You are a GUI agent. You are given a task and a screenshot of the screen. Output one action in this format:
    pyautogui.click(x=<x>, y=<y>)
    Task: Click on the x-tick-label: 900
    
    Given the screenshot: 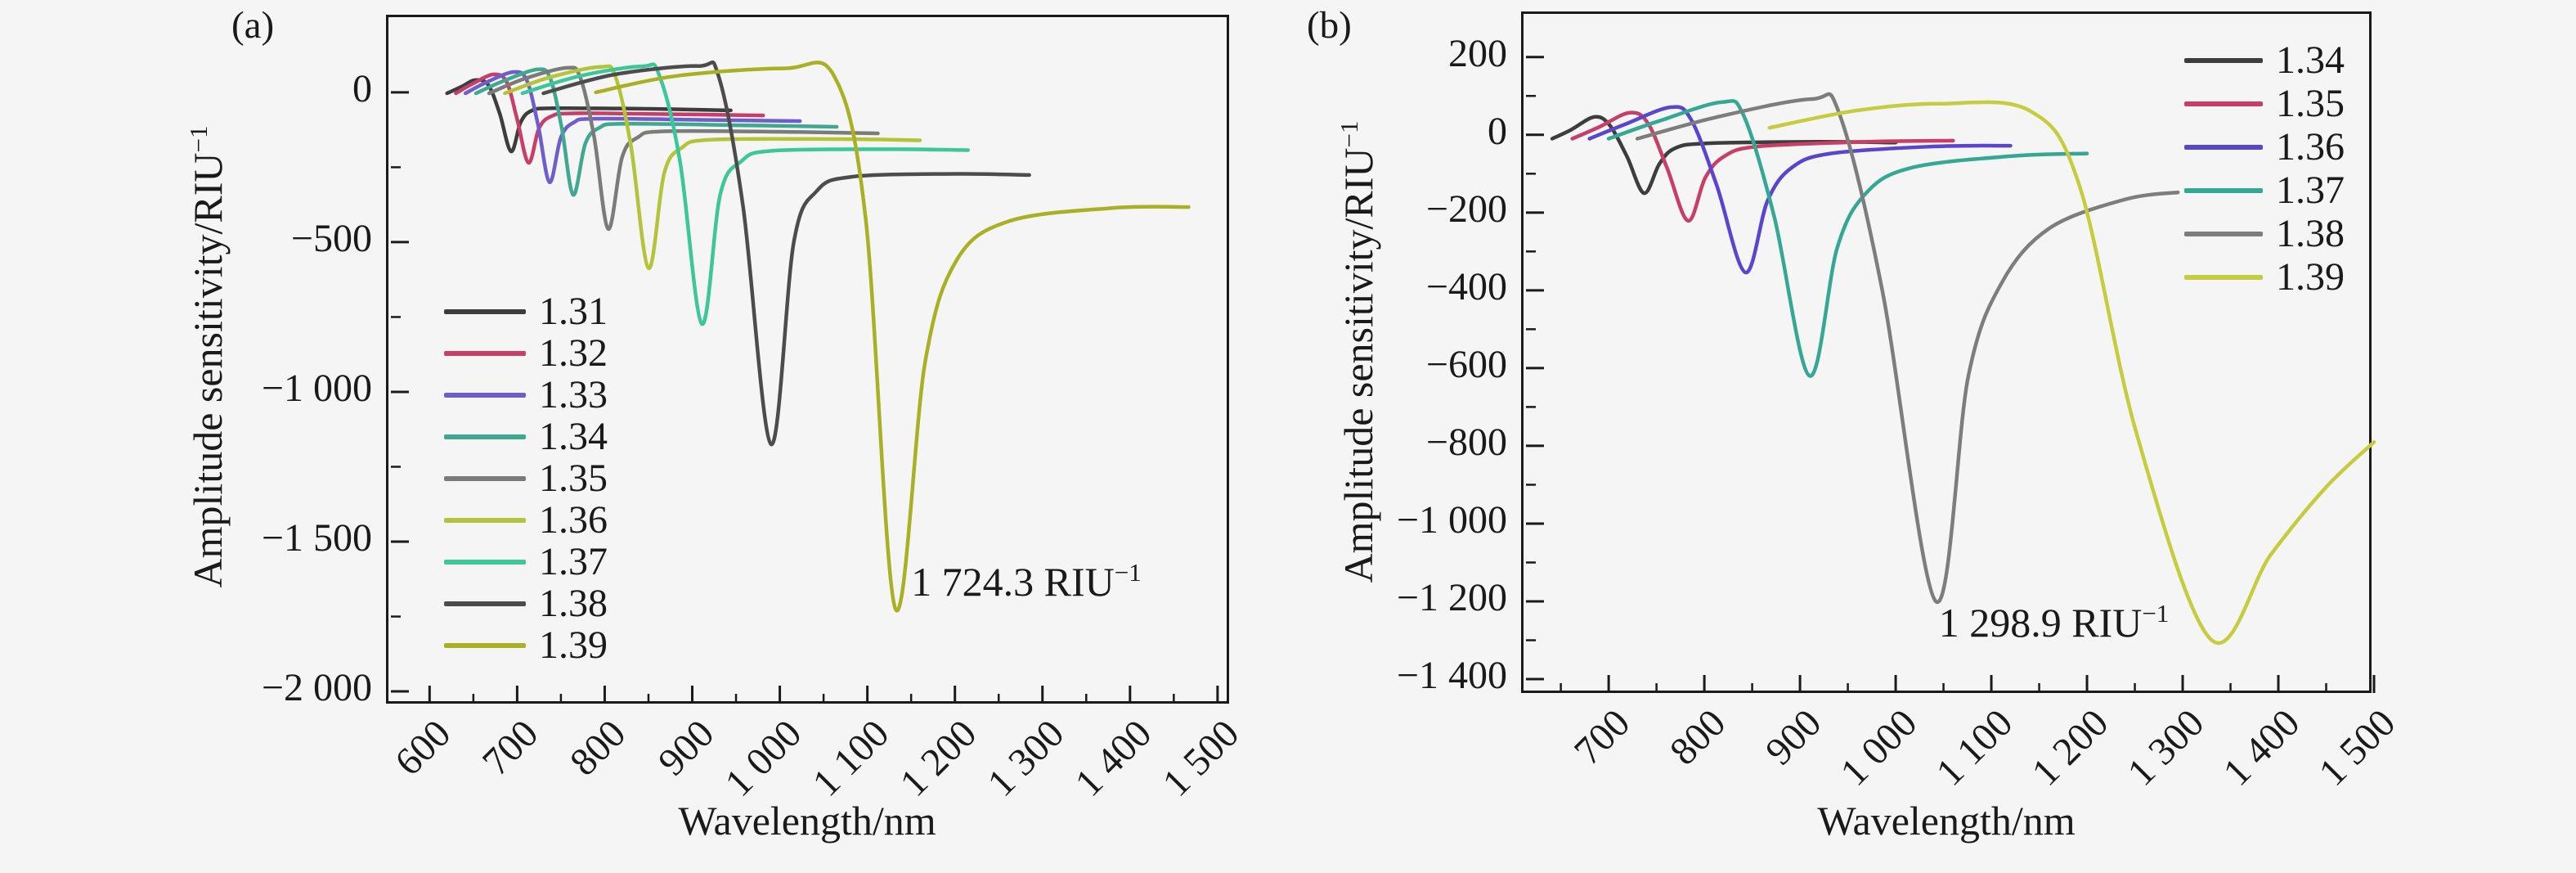 What is the action you would take?
    pyautogui.click(x=1793, y=737)
    